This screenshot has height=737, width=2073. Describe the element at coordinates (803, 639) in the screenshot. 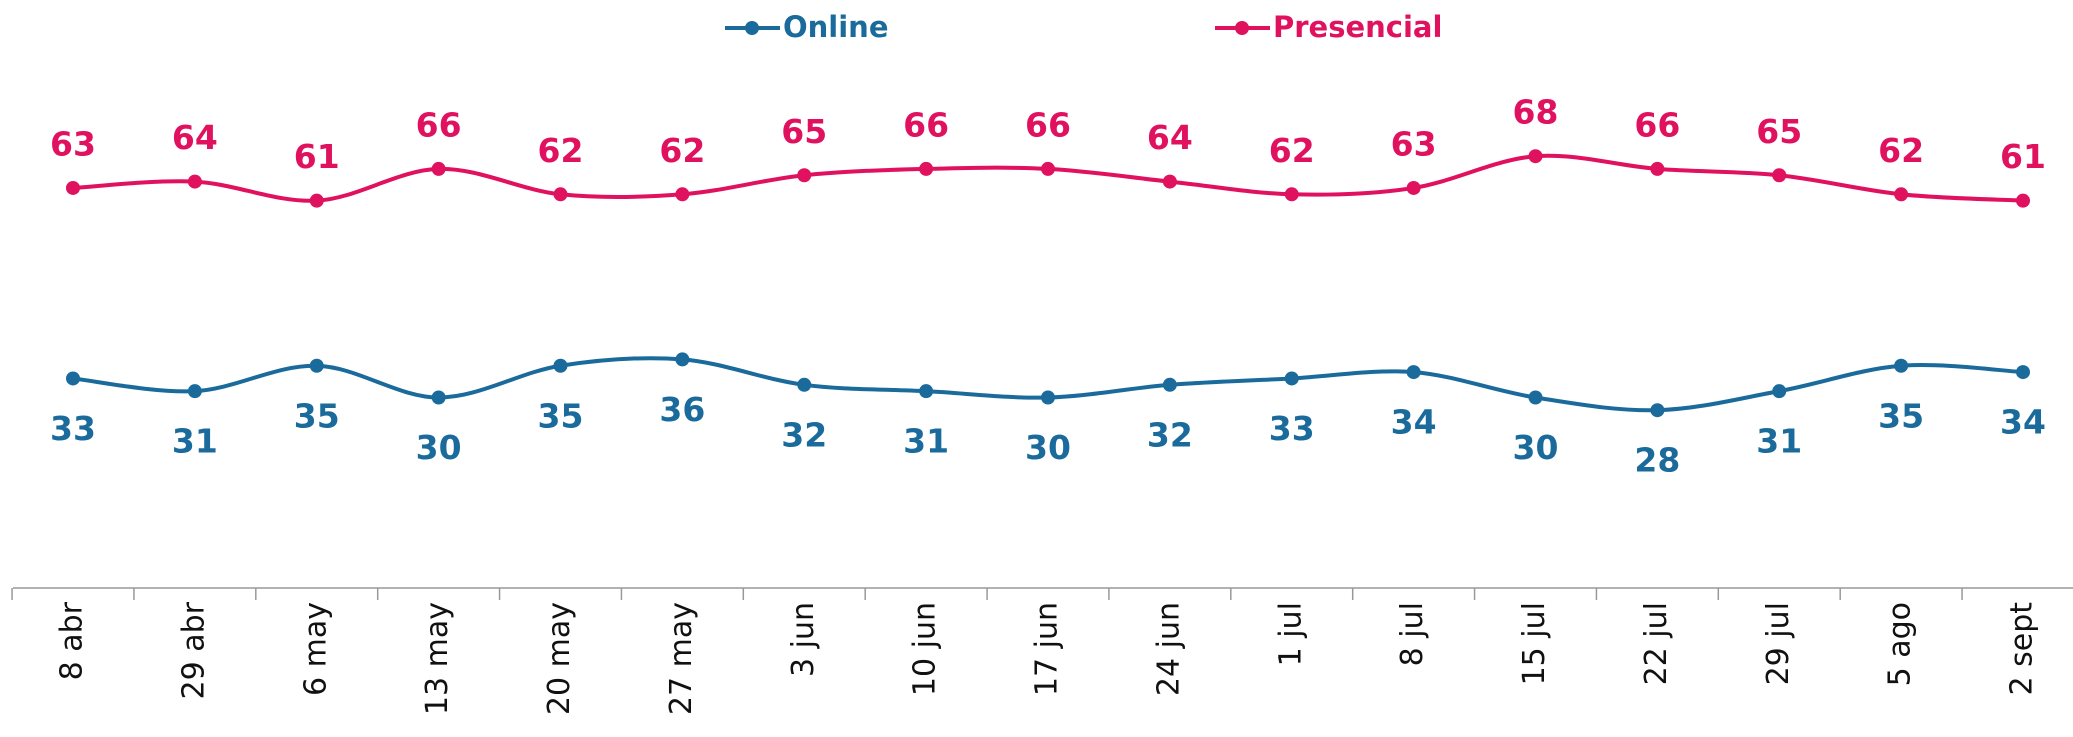

I see `x-tick-label: 3 jun` at that location.